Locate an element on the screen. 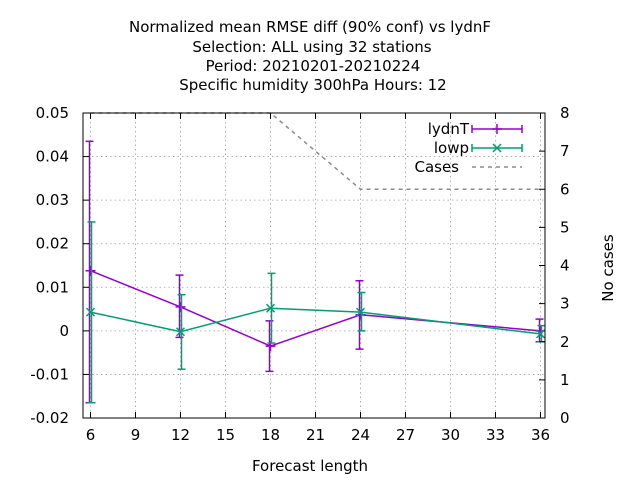 This screenshot has width=640, height=480. y-tick-label: 0.04 is located at coordinates (52, 157).